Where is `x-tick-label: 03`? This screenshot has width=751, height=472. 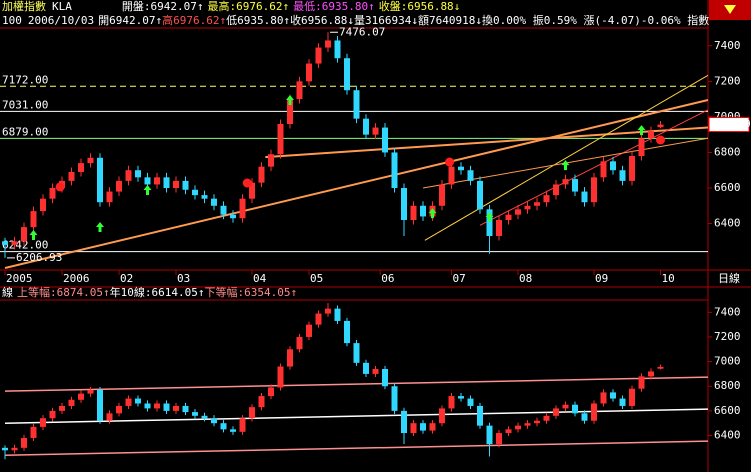
x-tick-label: 03 is located at coordinates (183, 278).